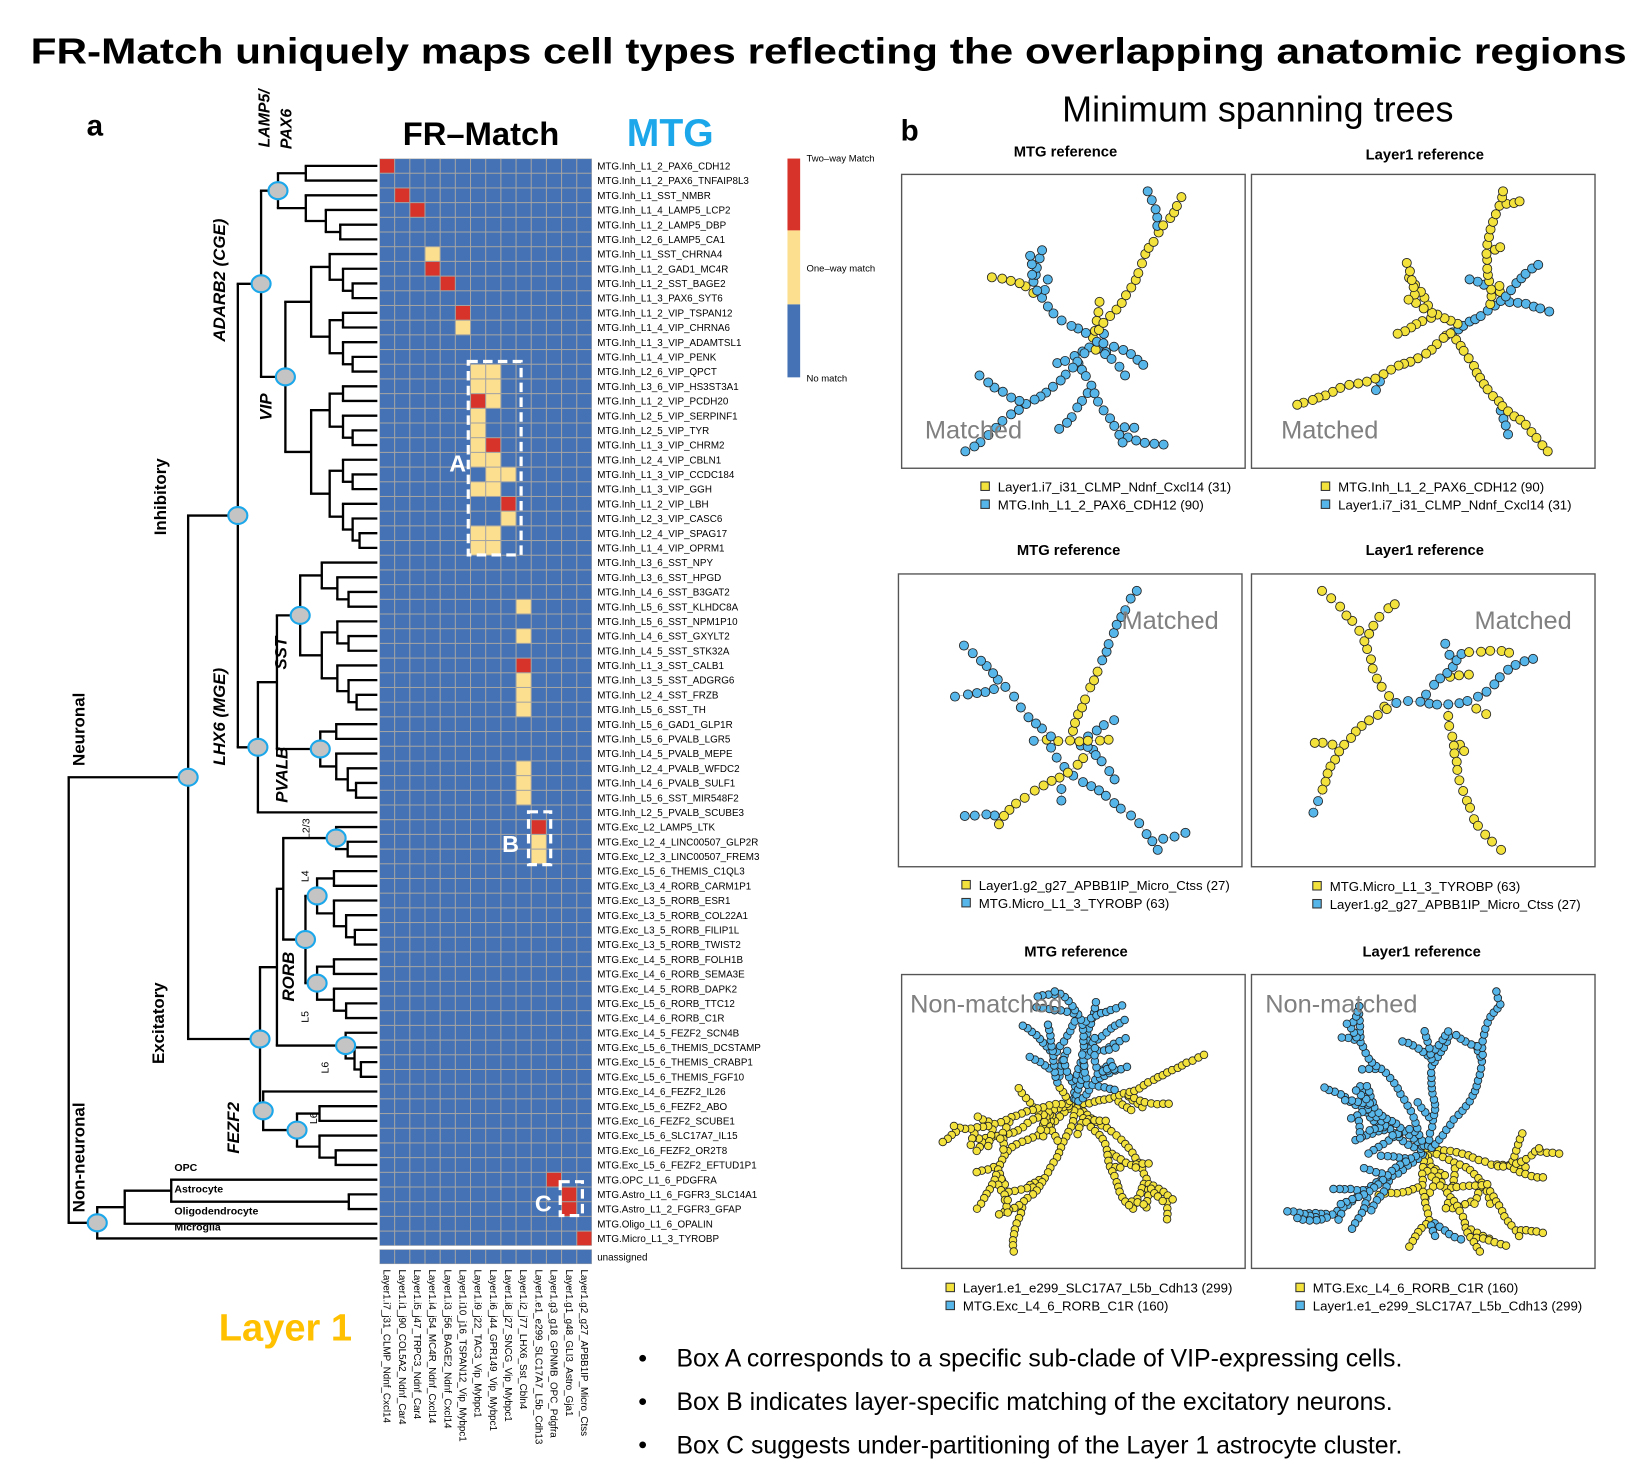 The image size is (1649, 1475). Describe the element at coordinates (285, 376) in the screenshot. I see `dendrogram-node-marker` at that location.